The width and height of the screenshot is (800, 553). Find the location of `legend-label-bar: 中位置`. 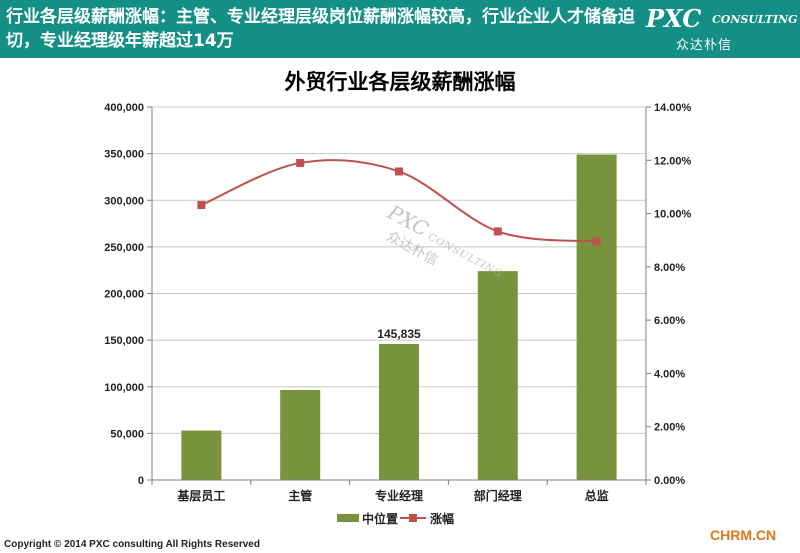

legend-label-bar: 中位置 is located at coordinates (380, 518).